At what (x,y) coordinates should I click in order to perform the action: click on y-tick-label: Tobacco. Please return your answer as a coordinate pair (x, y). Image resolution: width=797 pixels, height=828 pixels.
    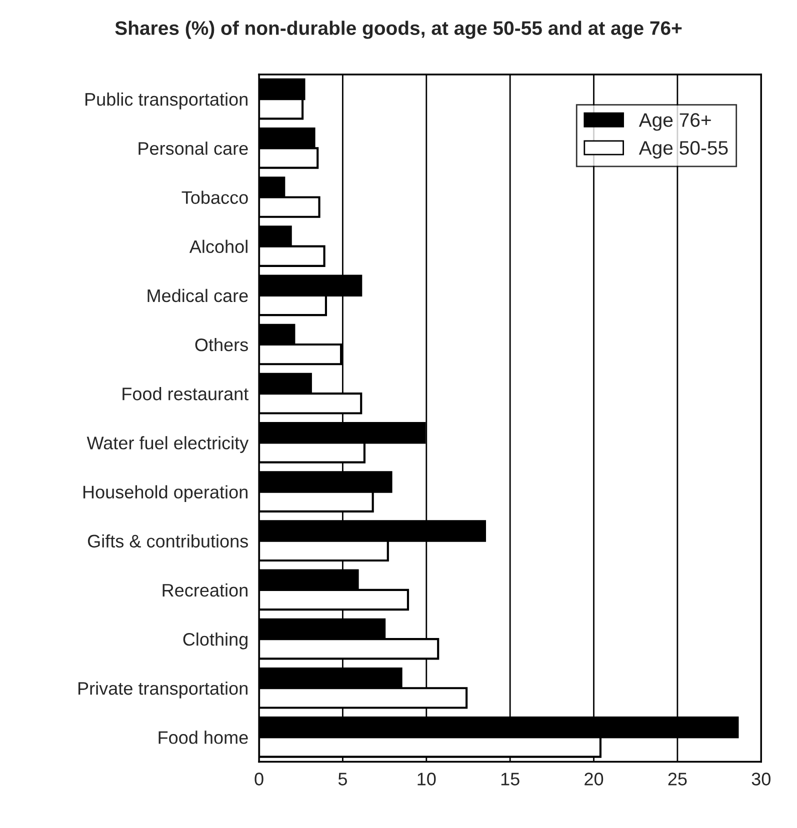
    Looking at the image, I should click on (215, 197).